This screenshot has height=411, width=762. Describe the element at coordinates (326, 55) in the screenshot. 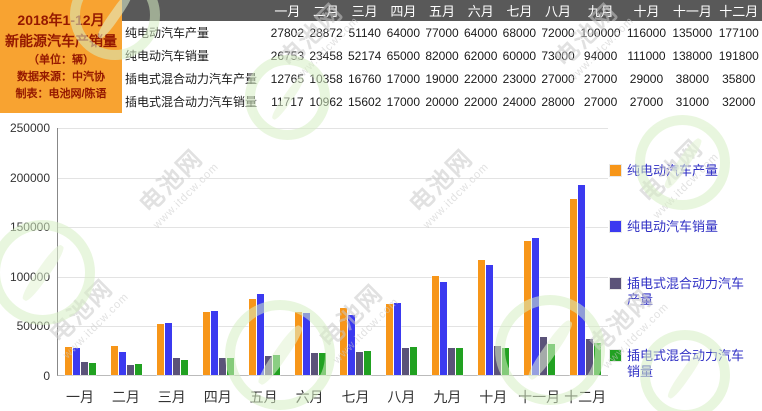

I see `table-cell: 23458` at that location.